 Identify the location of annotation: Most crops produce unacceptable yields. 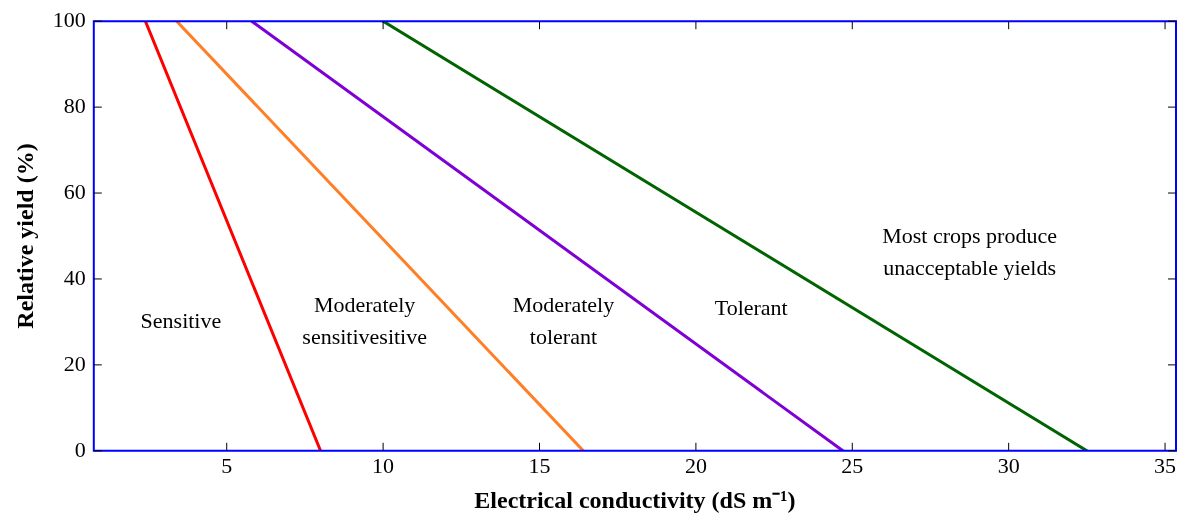
(969, 251).